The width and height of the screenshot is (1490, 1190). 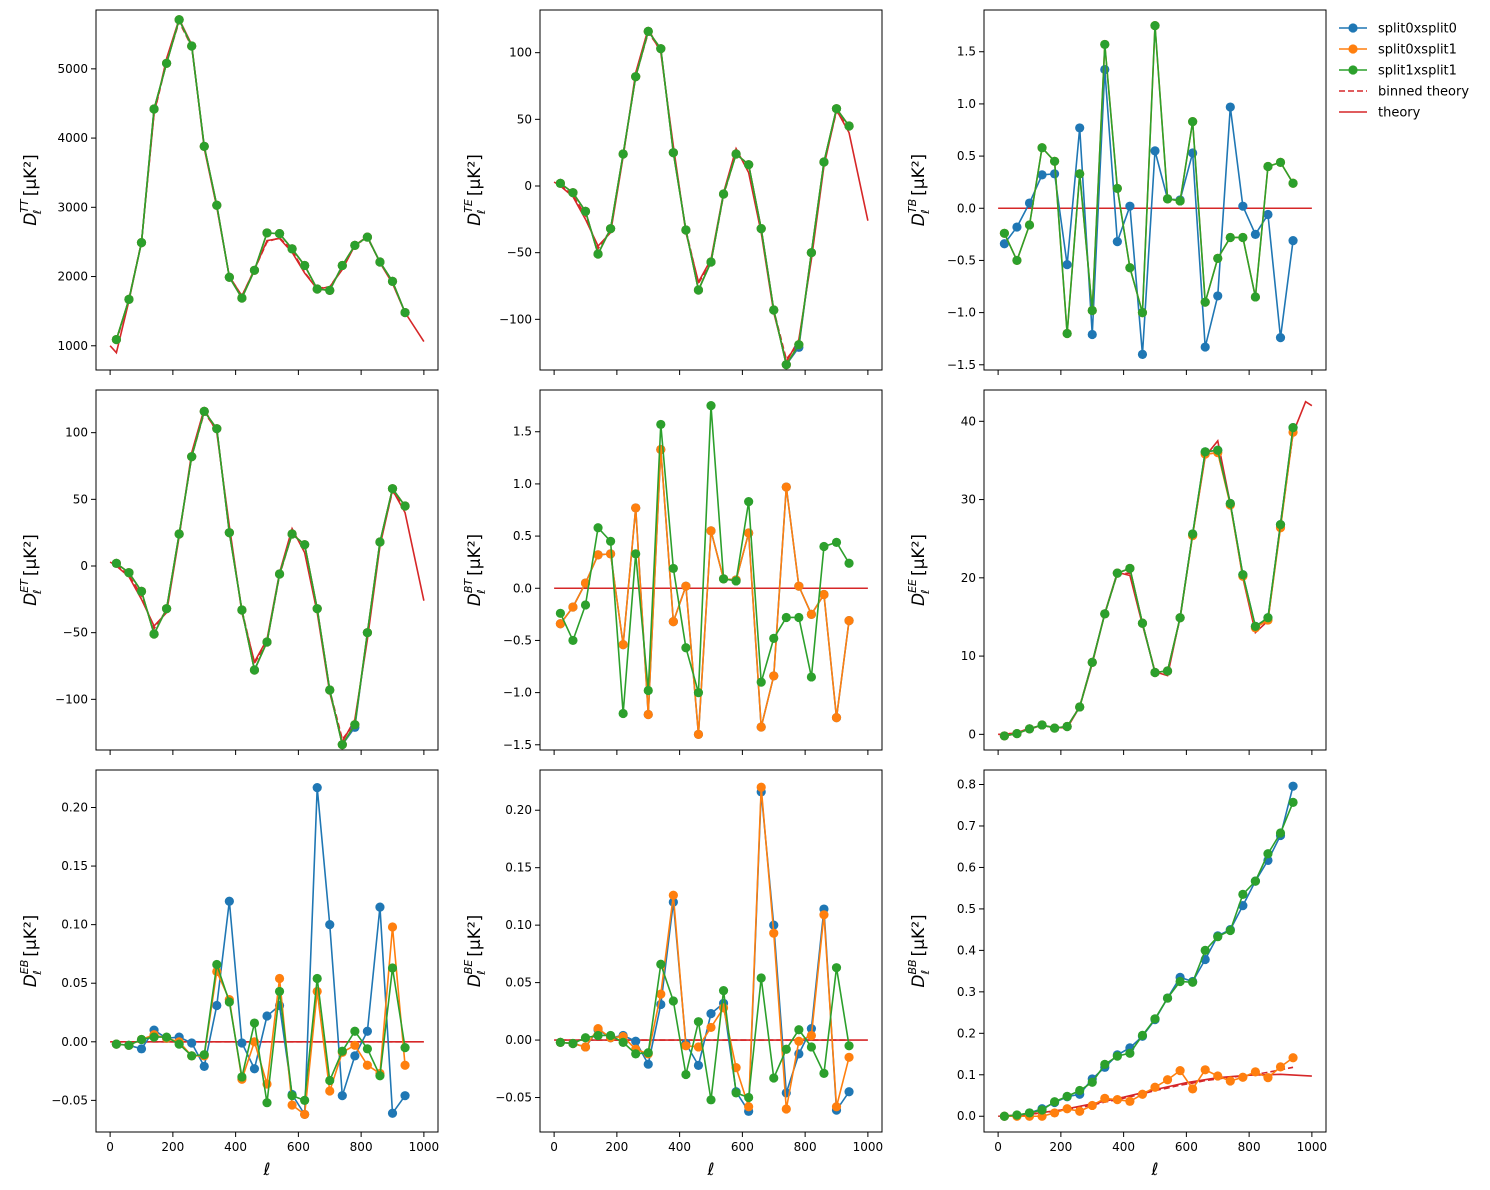 I want to click on legend-marker, so click(x=1353, y=28).